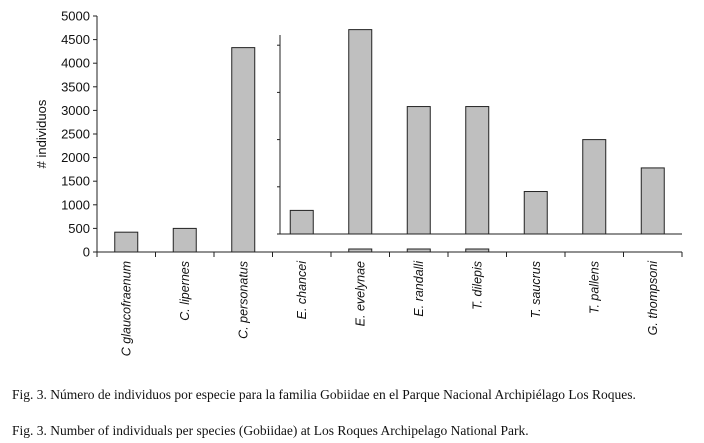 This screenshot has width=704, height=443. Describe the element at coordinates (75, 39) in the screenshot. I see `y-tick-label: 4500` at that location.